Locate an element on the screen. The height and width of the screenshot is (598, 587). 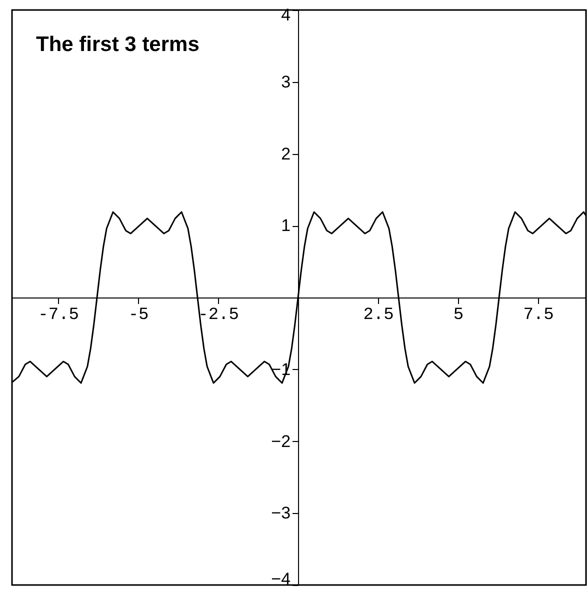
x-tick-label: -7.5 is located at coordinates (58, 315).